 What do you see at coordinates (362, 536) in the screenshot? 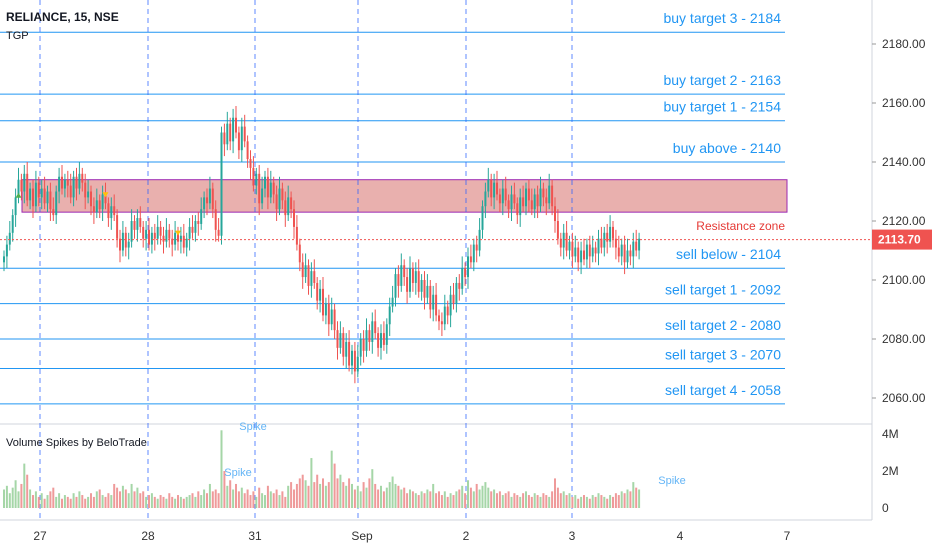
I see `x-tick-label: Sep` at bounding box center [362, 536].